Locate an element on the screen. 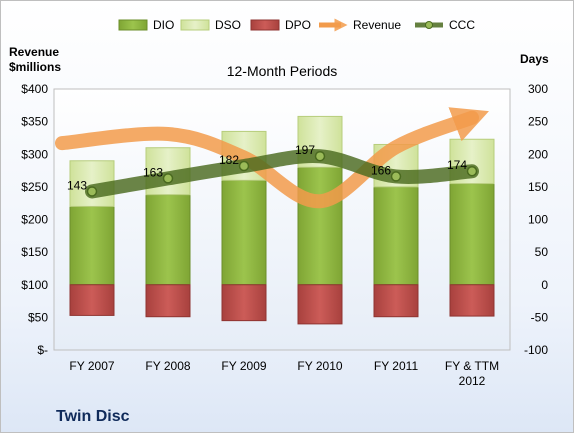  category-label-2: FY 2009 is located at coordinates (243, 366).